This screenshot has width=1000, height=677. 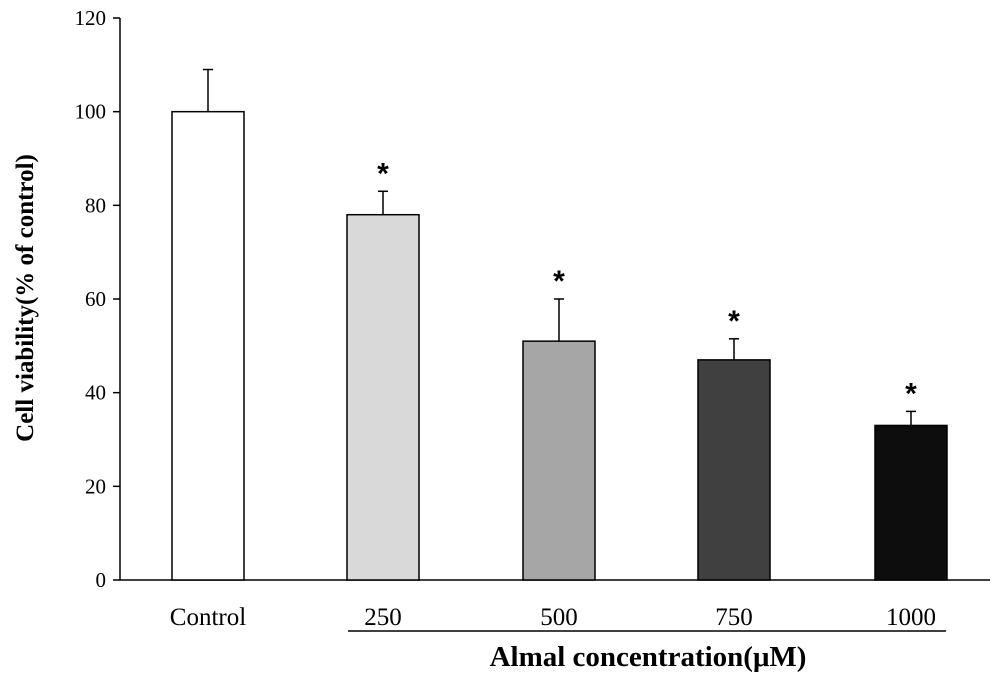 I want to click on x-category-label: 750, so click(x=734, y=617).